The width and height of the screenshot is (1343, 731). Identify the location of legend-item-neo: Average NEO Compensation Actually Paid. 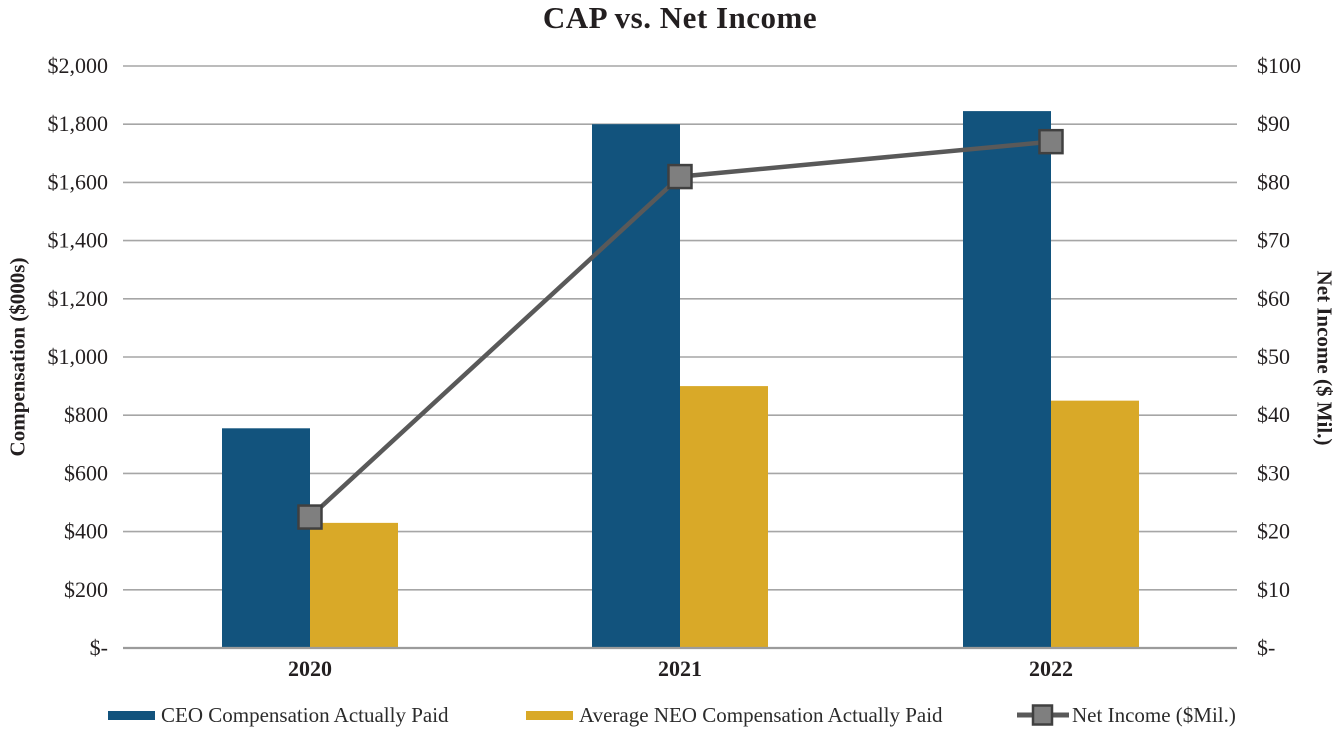
(734, 715).